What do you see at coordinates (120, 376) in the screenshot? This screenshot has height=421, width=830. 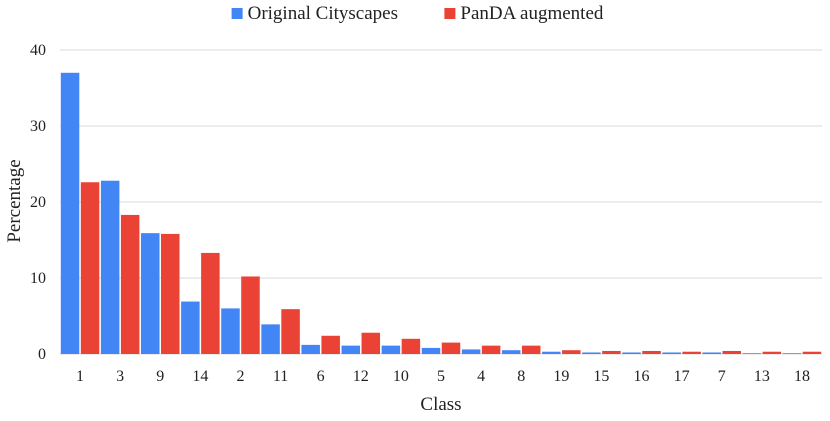 I see `x-tick-label: 3` at bounding box center [120, 376].